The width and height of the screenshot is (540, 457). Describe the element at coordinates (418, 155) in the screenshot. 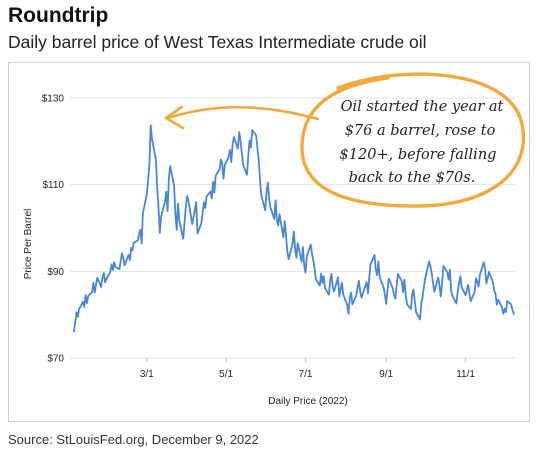

I see `annotation-line-3: $120+, before falling` at that location.